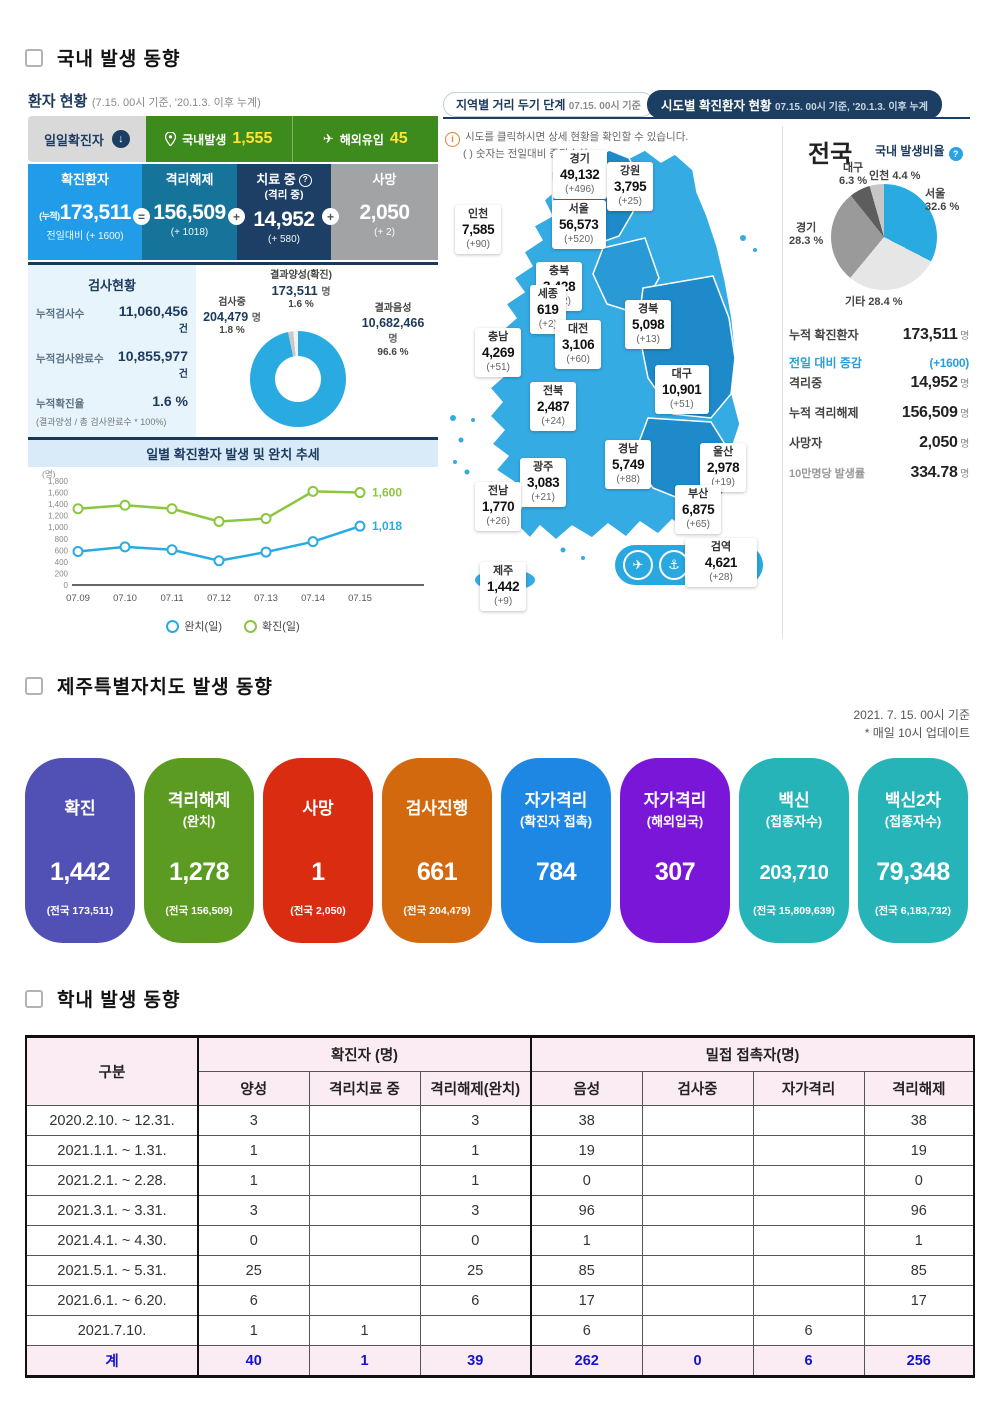 The height and width of the screenshot is (1403, 992). Describe the element at coordinates (879, 335) in the screenshot. I see `national-stat-row: 누적 확진환자 173,511 명` at that location.